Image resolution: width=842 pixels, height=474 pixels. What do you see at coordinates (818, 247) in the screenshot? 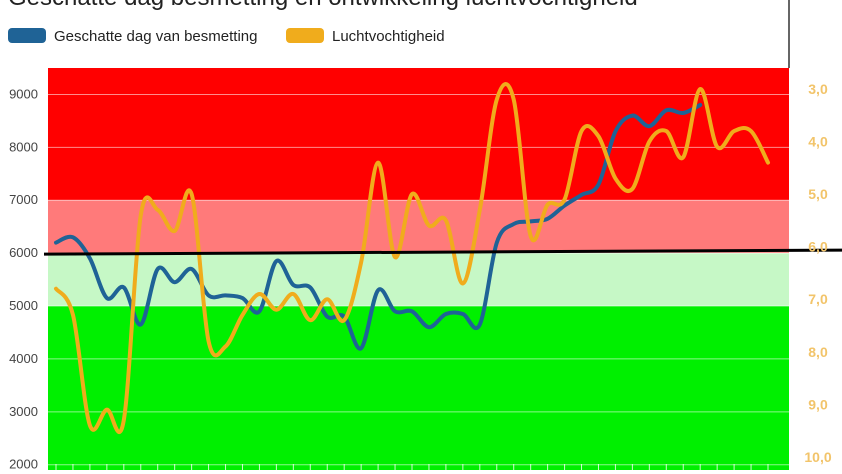
I see `y-right-tick-label: 6,0` at bounding box center [818, 247].